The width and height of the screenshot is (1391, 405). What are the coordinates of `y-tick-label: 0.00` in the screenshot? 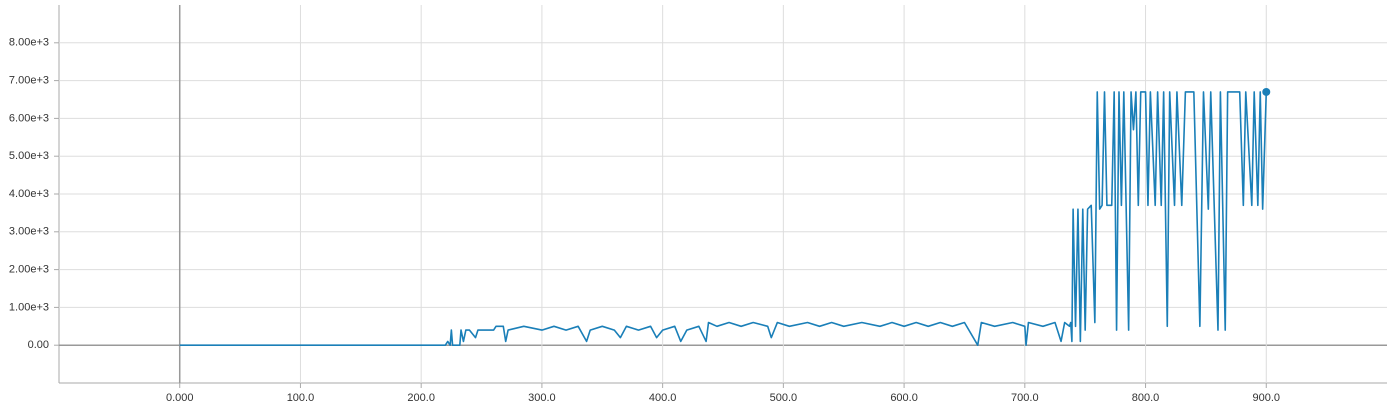 It's located at (38, 345).